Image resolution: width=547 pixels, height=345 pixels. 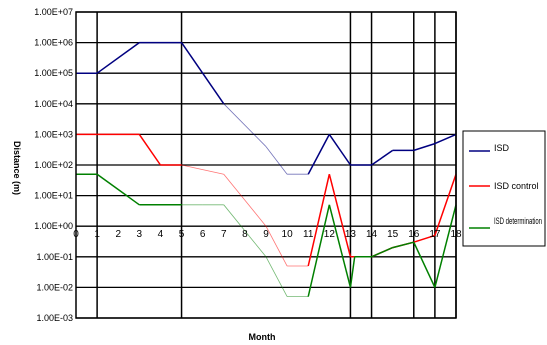 What do you see at coordinates (54, 257) in the screenshot?
I see `y-tick-label: 1.00E-01` at bounding box center [54, 257].